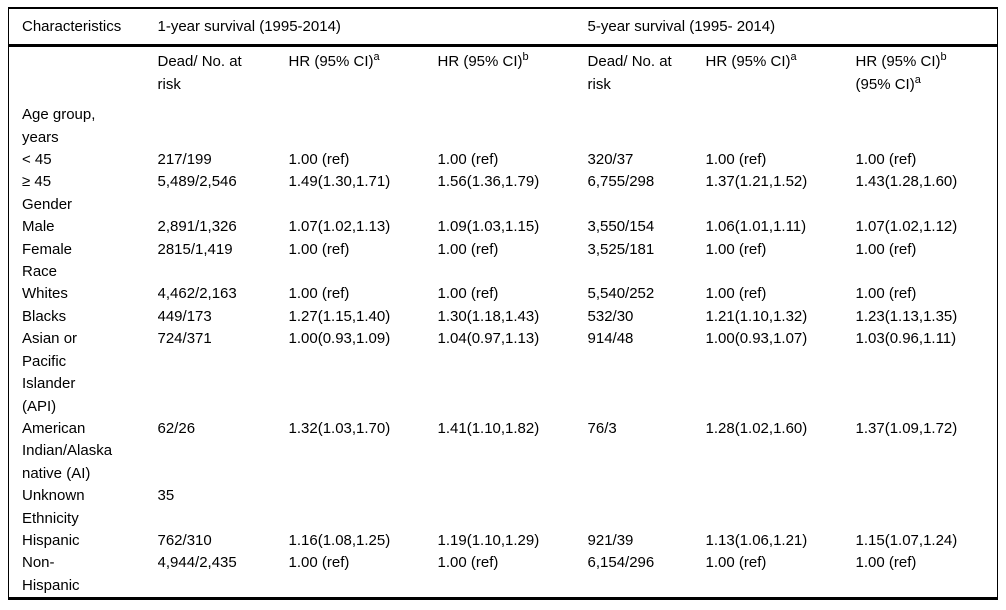 The width and height of the screenshot is (1006, 610). I want to click on row-label: Race, so click(40, 272).